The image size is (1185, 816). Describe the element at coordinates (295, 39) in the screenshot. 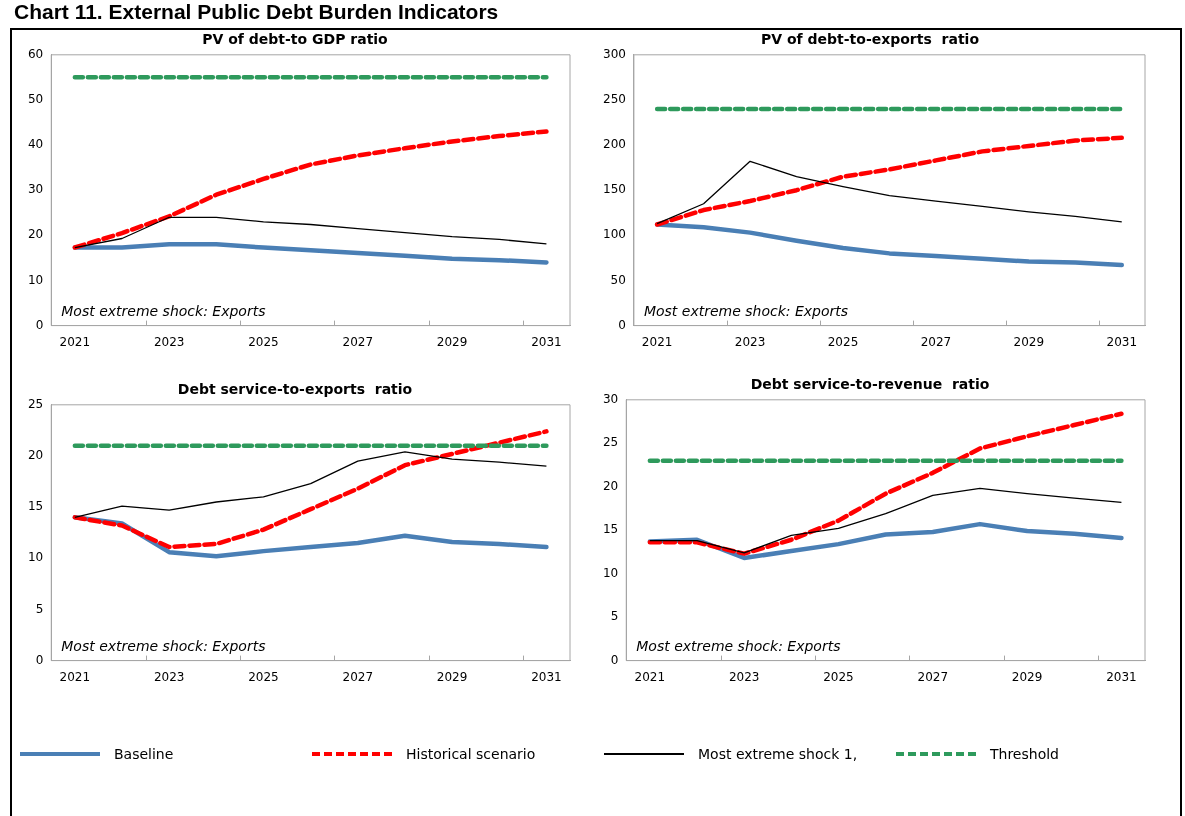

I see `chart-title: PV of debt-to GDP ratio` at that location.